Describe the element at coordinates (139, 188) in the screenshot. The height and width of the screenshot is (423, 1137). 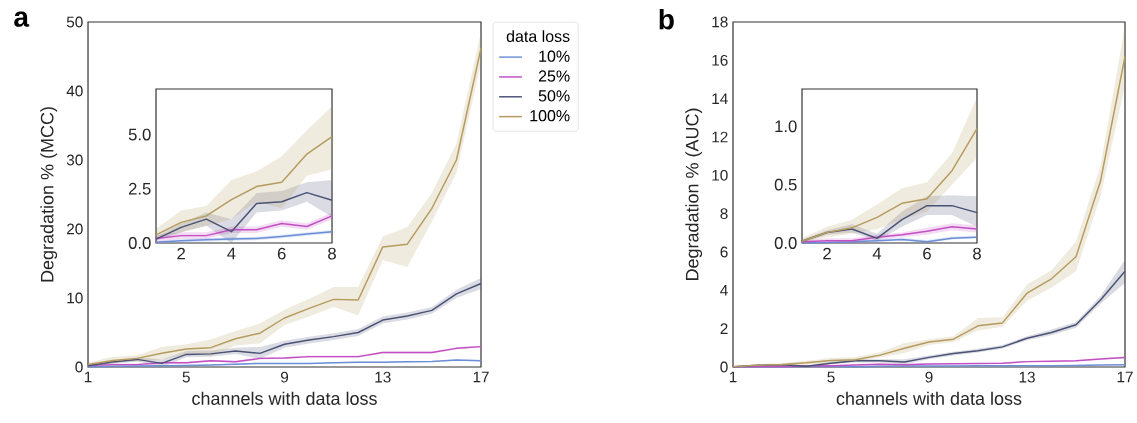
I see `y-tick-label: 2.5` at that location.